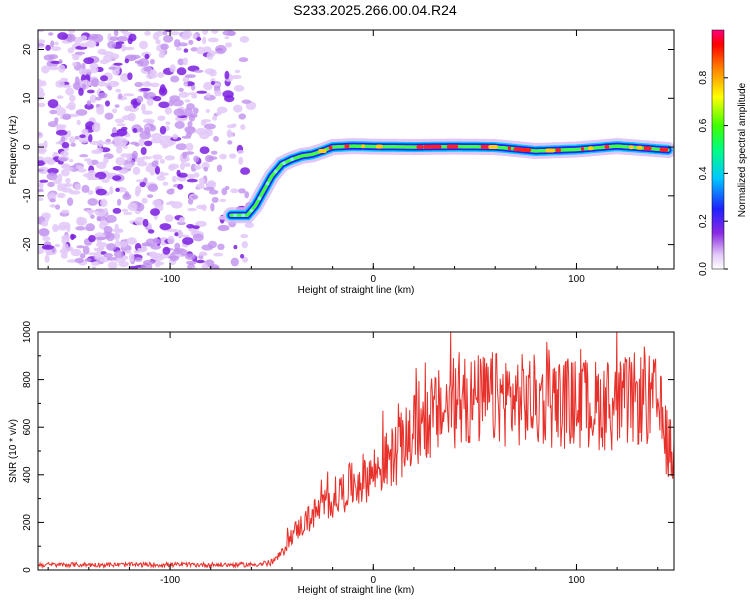  I want to click on colorbar-ticks: 0.0 0.2 0.4 0.6 0.8, so click(713, 173).